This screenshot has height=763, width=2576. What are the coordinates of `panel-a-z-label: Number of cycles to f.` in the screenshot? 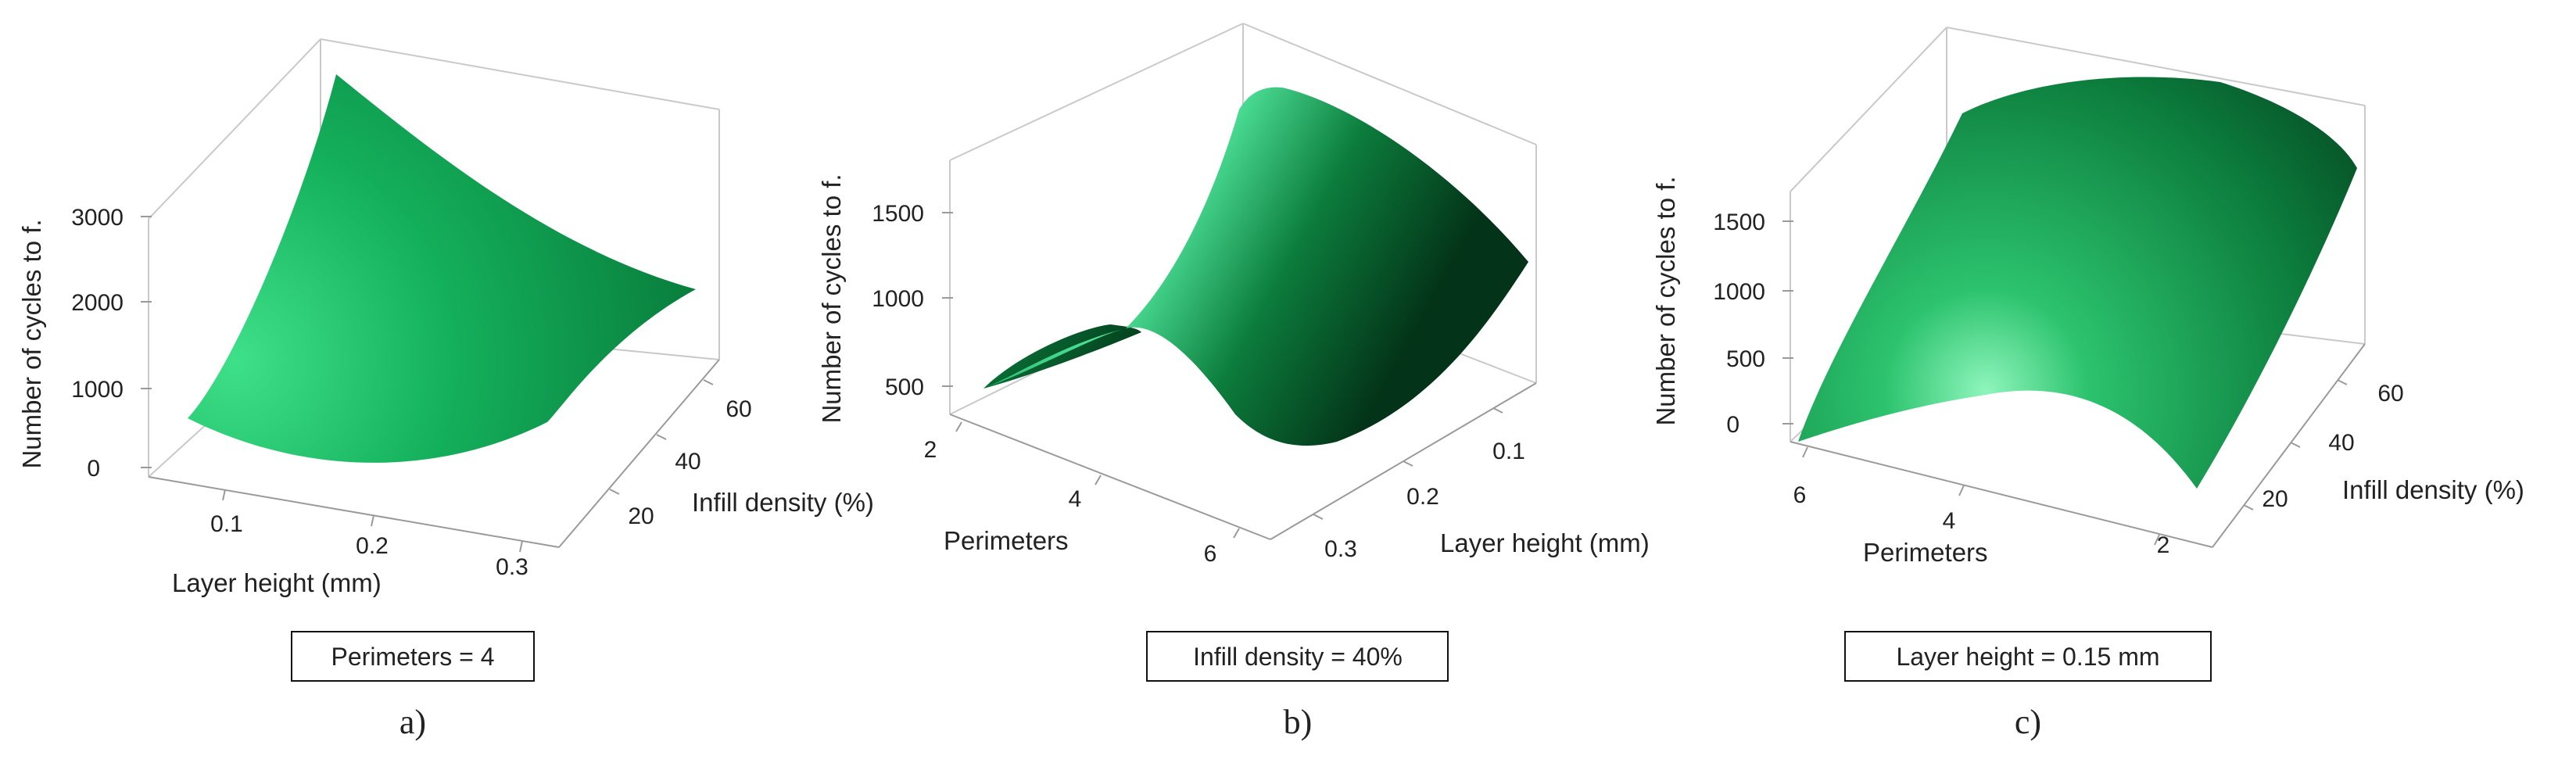 It's located at (31, 343).